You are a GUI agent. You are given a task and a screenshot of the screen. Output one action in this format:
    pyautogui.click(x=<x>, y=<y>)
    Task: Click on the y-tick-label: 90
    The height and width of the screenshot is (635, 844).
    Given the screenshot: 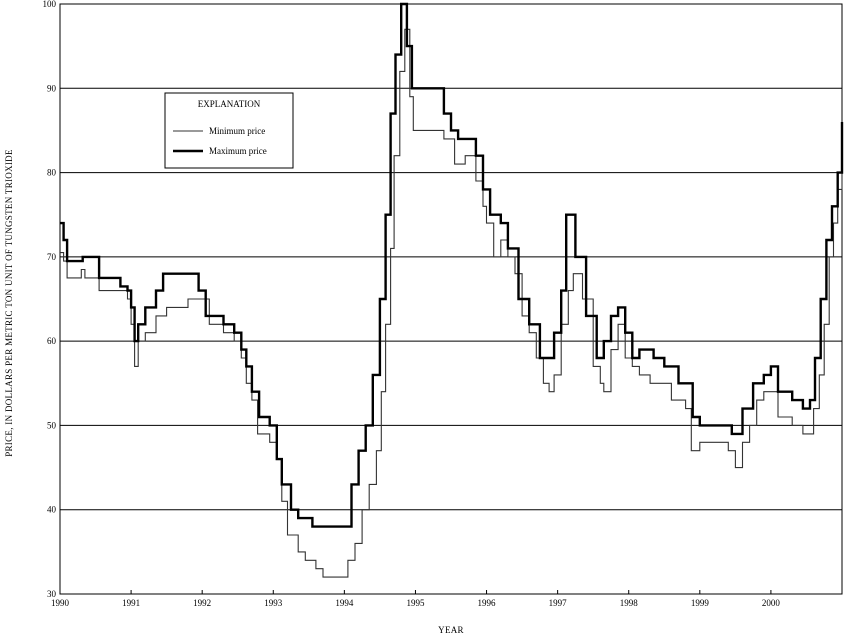 What is the action you would take?
    pyautogui.click(x=52, y=88)
    